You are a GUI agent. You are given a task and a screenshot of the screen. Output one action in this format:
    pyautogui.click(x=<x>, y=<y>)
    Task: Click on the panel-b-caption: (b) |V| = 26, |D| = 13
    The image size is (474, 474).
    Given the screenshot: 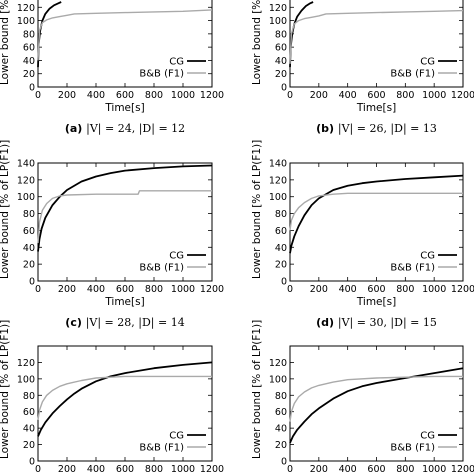 What is the action you would take?
    pyautogui.click(x=376, y=129)
    